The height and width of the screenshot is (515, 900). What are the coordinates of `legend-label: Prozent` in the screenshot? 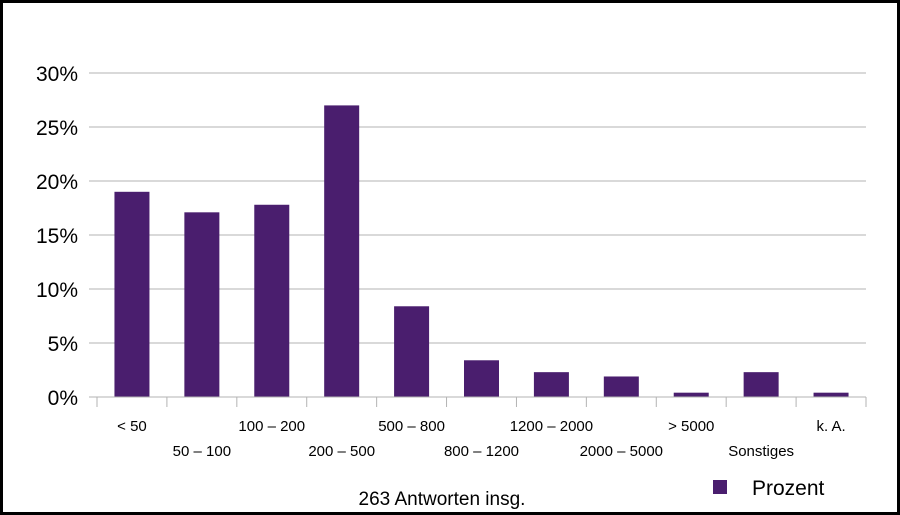 It's located at (788, 488).